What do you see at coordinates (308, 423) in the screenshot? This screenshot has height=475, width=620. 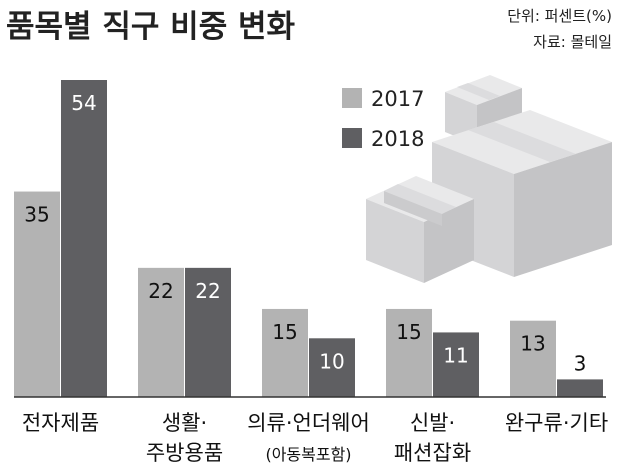 I see `category-label-2-0: 의류·언더웨어` at bounding box center [308, 423].